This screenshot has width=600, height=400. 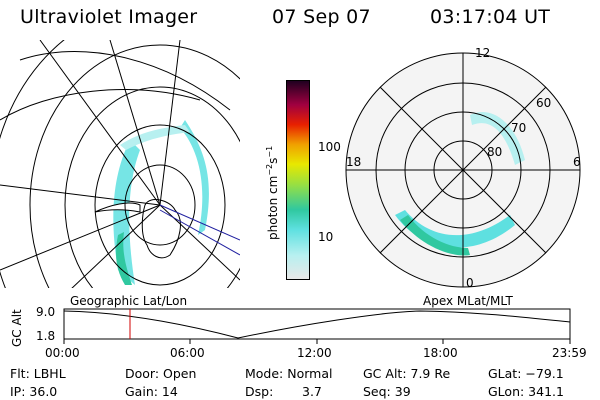 What do you see at coordinates (497, 138) in the screenshot?
I see `aurora-oval-top` at bounding box center [497, 138].